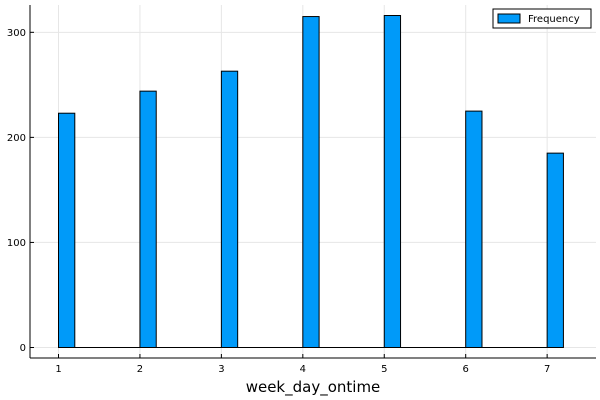 The image size is (600, 400). I want to click on y-tick-label: 200, so click(16, 138).